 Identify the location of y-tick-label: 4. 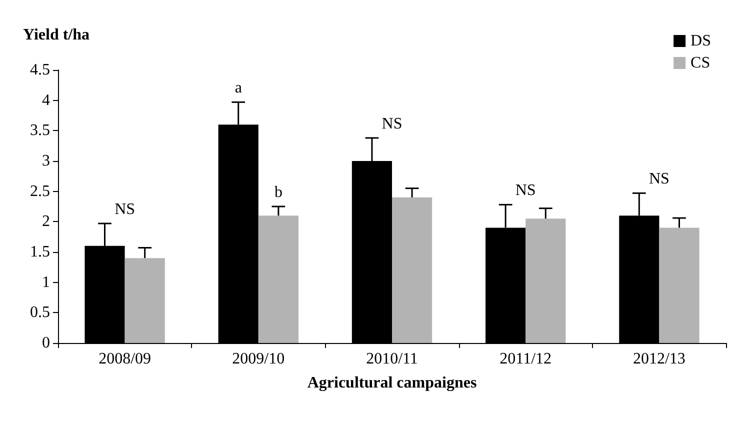
(46, 100).